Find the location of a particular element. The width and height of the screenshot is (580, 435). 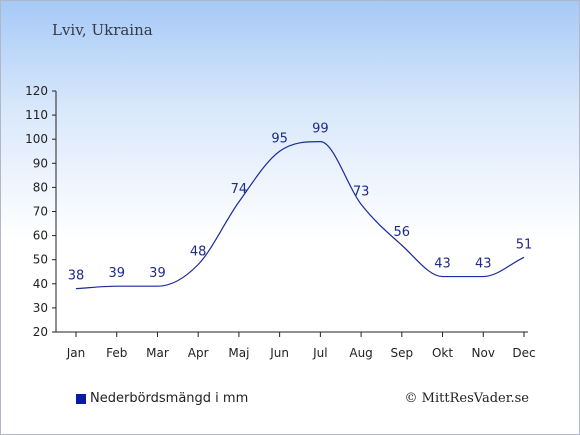

legend-label: Nederbördsmängd i mm is located at coordinates (169, 398).